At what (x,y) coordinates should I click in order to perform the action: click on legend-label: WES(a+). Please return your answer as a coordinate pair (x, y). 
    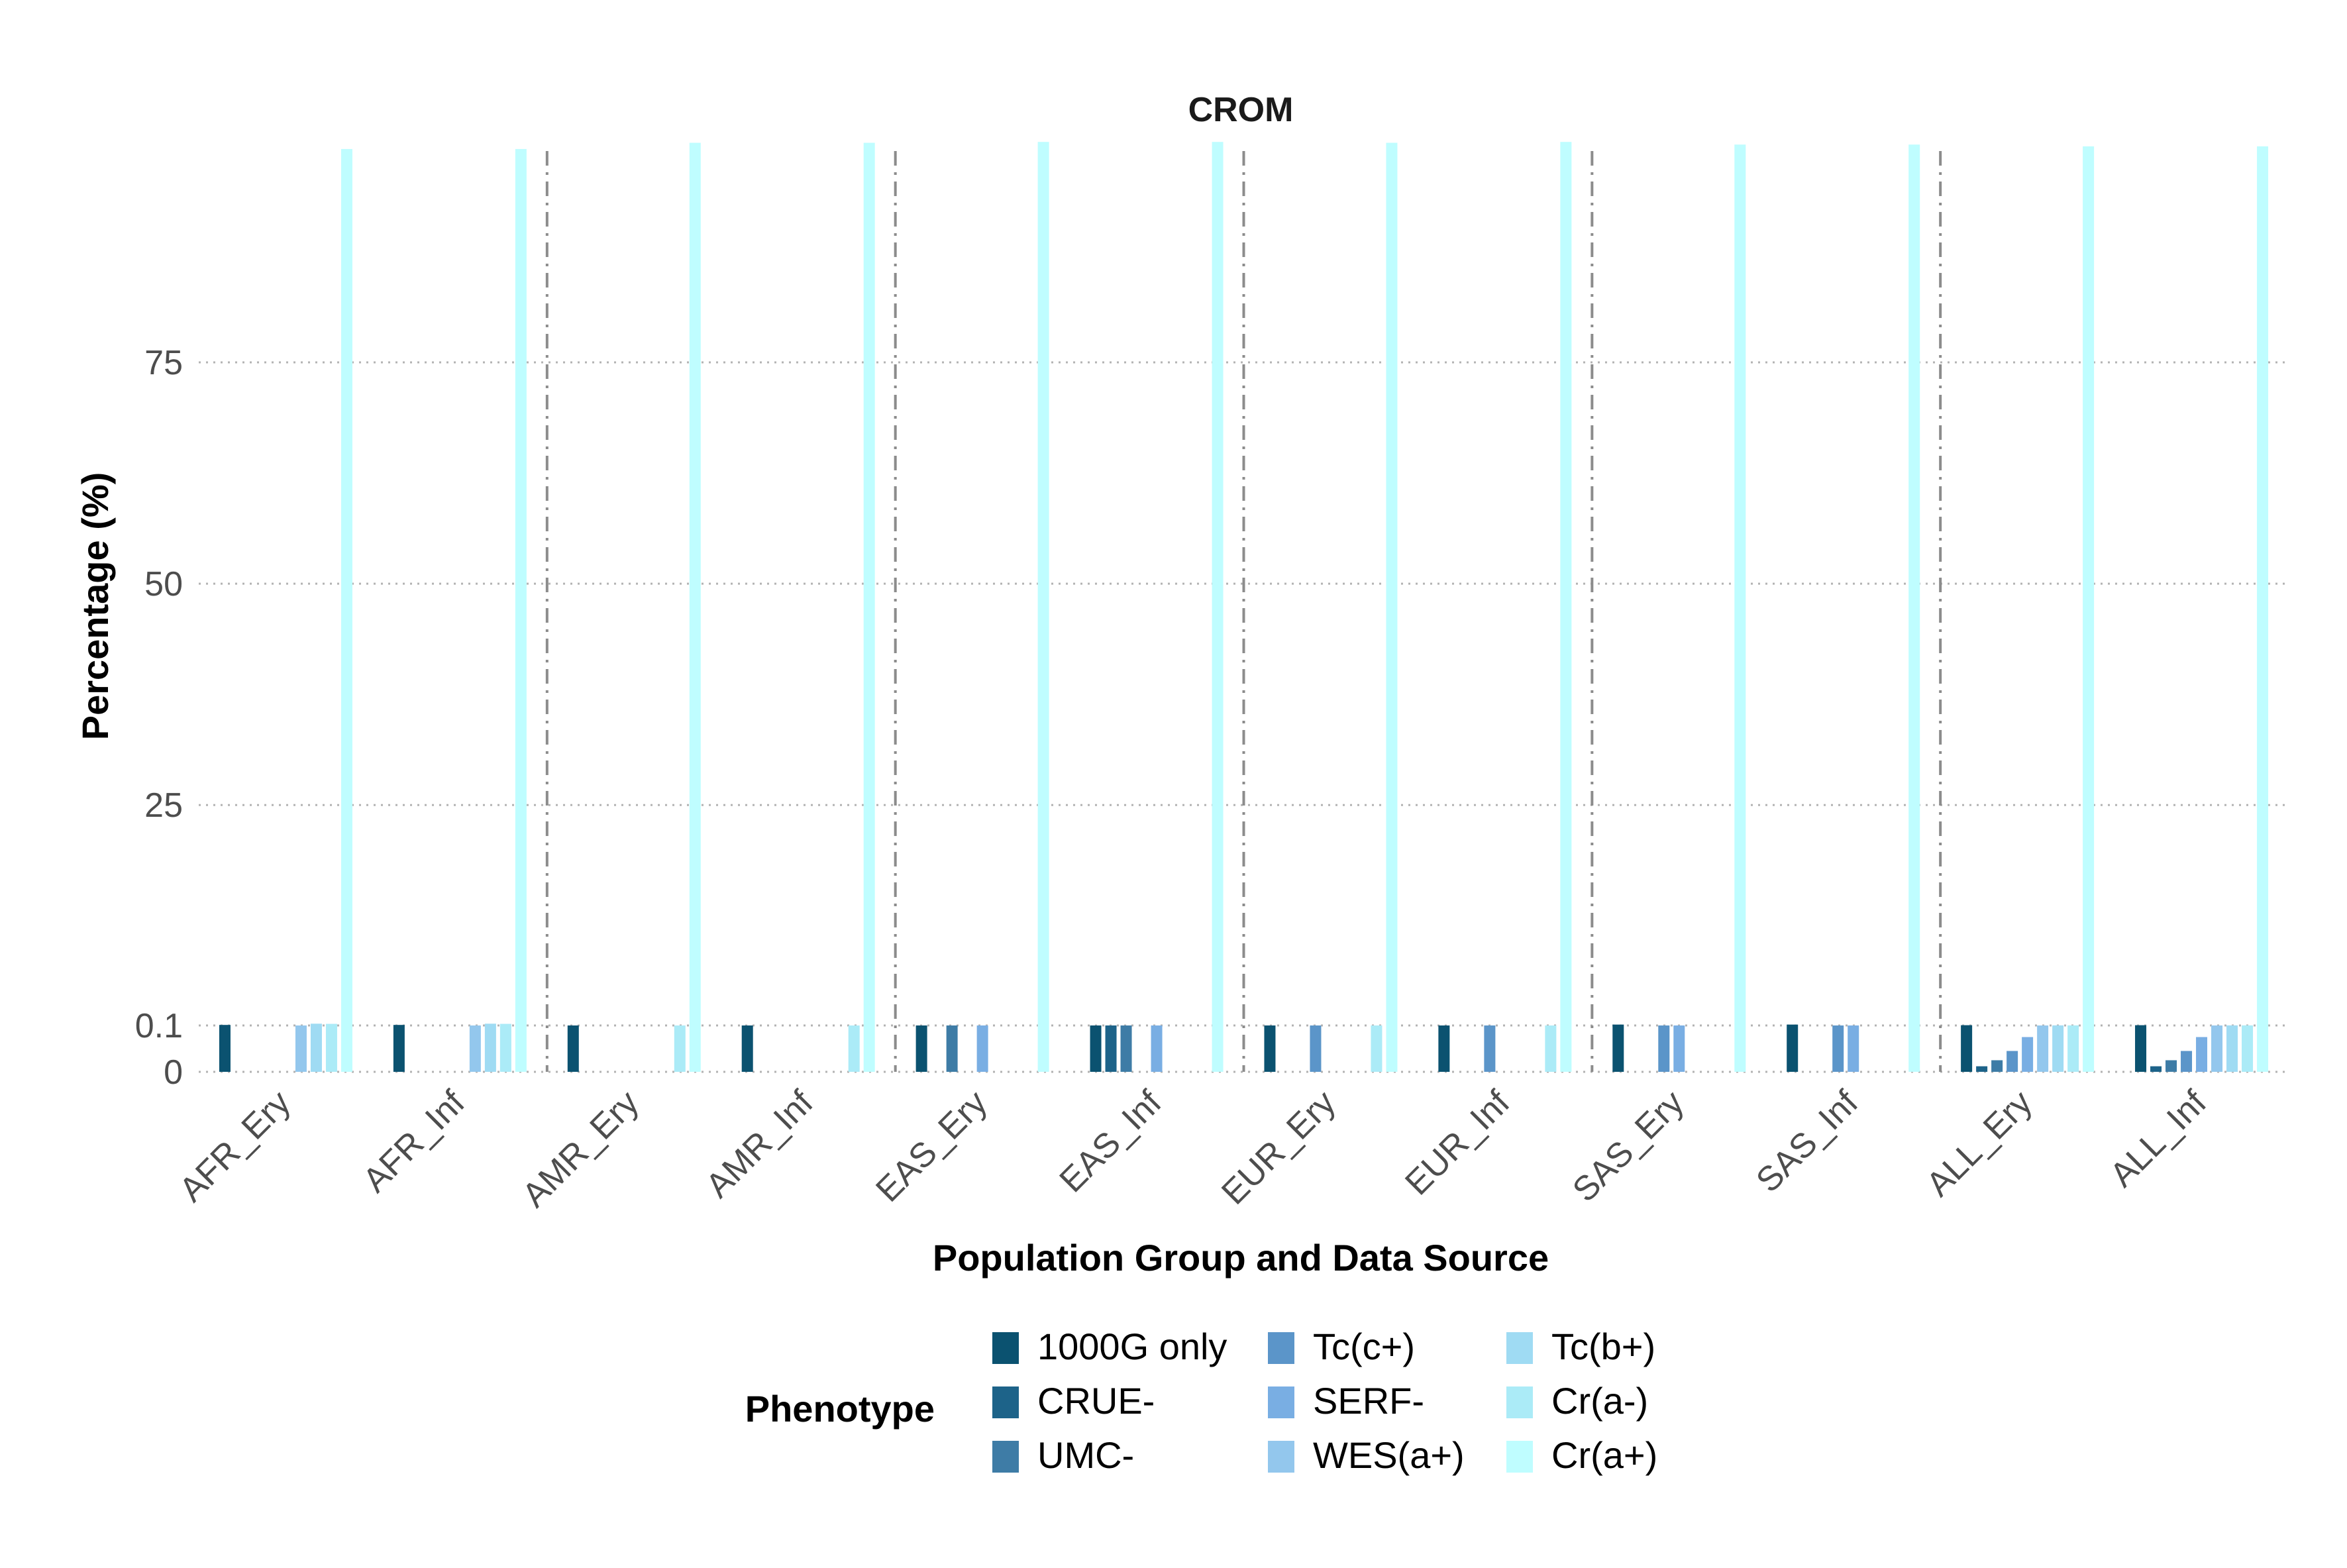
    Looking at the image, I should click on (1389, 1455).